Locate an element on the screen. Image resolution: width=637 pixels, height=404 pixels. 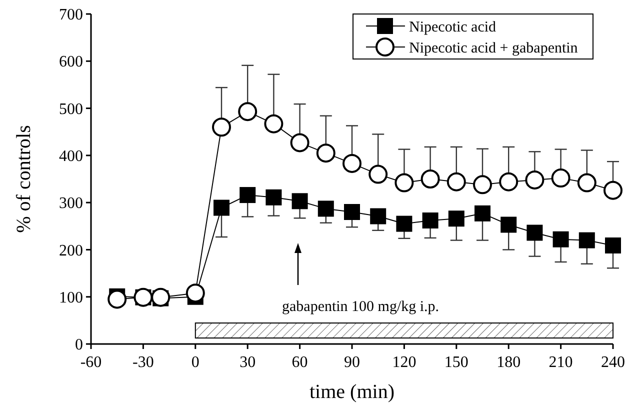
x-tick-label: 150 is located at coordinates (456, 362).